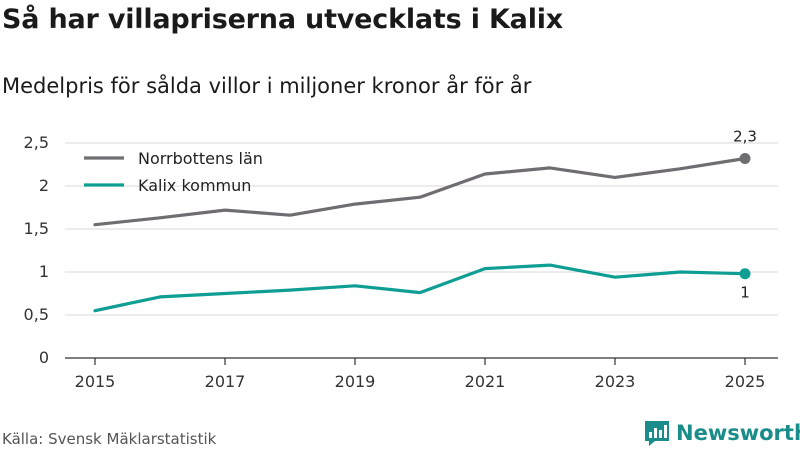 This screenshot has height=450, width=800. I want to click on x-tick-label: 2015, so click(95, 381).